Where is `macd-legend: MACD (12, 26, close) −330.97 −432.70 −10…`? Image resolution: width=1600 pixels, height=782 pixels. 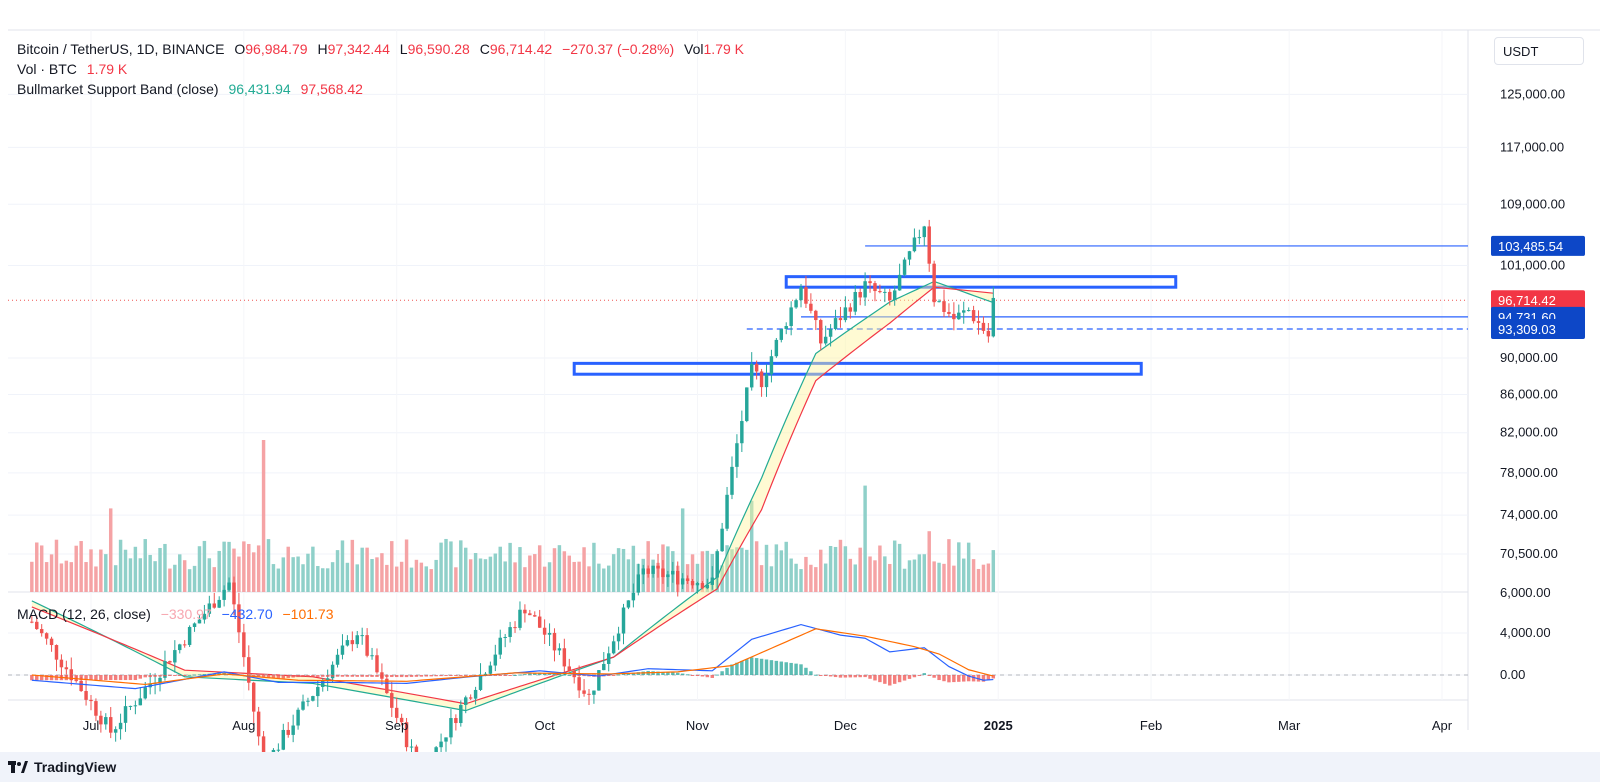
macd-legend: MACD (12, 26, close) −330.97 −432.70 −10… is located at coordinates (178, 614).